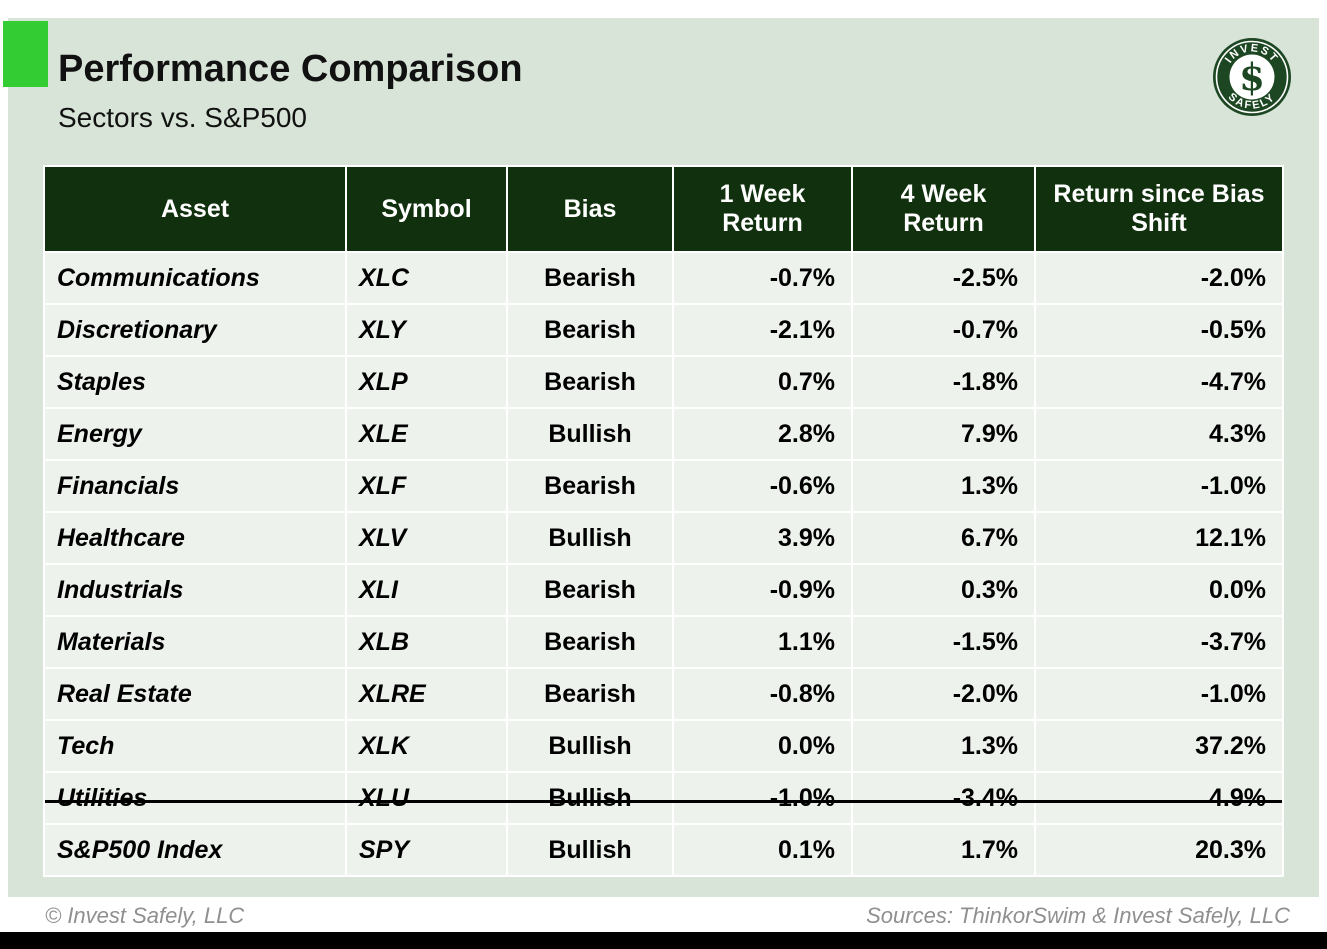 Image resolution: width=1327 pixels, height=949 pixels. Describe the element at coordinates (195, 538) in the screenshot. I see `asset-cell: Healthcare` at that location.